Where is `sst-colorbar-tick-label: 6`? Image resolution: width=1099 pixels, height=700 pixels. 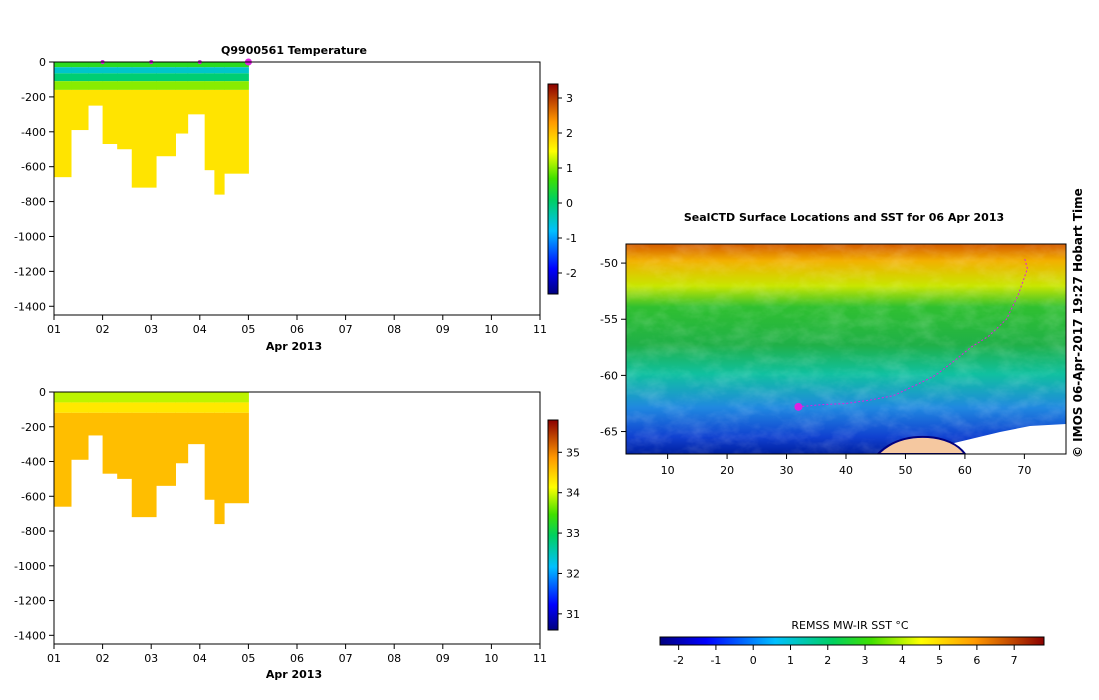 sst-colorbar-tick-label: 6 is located at coordinates (976, 660).